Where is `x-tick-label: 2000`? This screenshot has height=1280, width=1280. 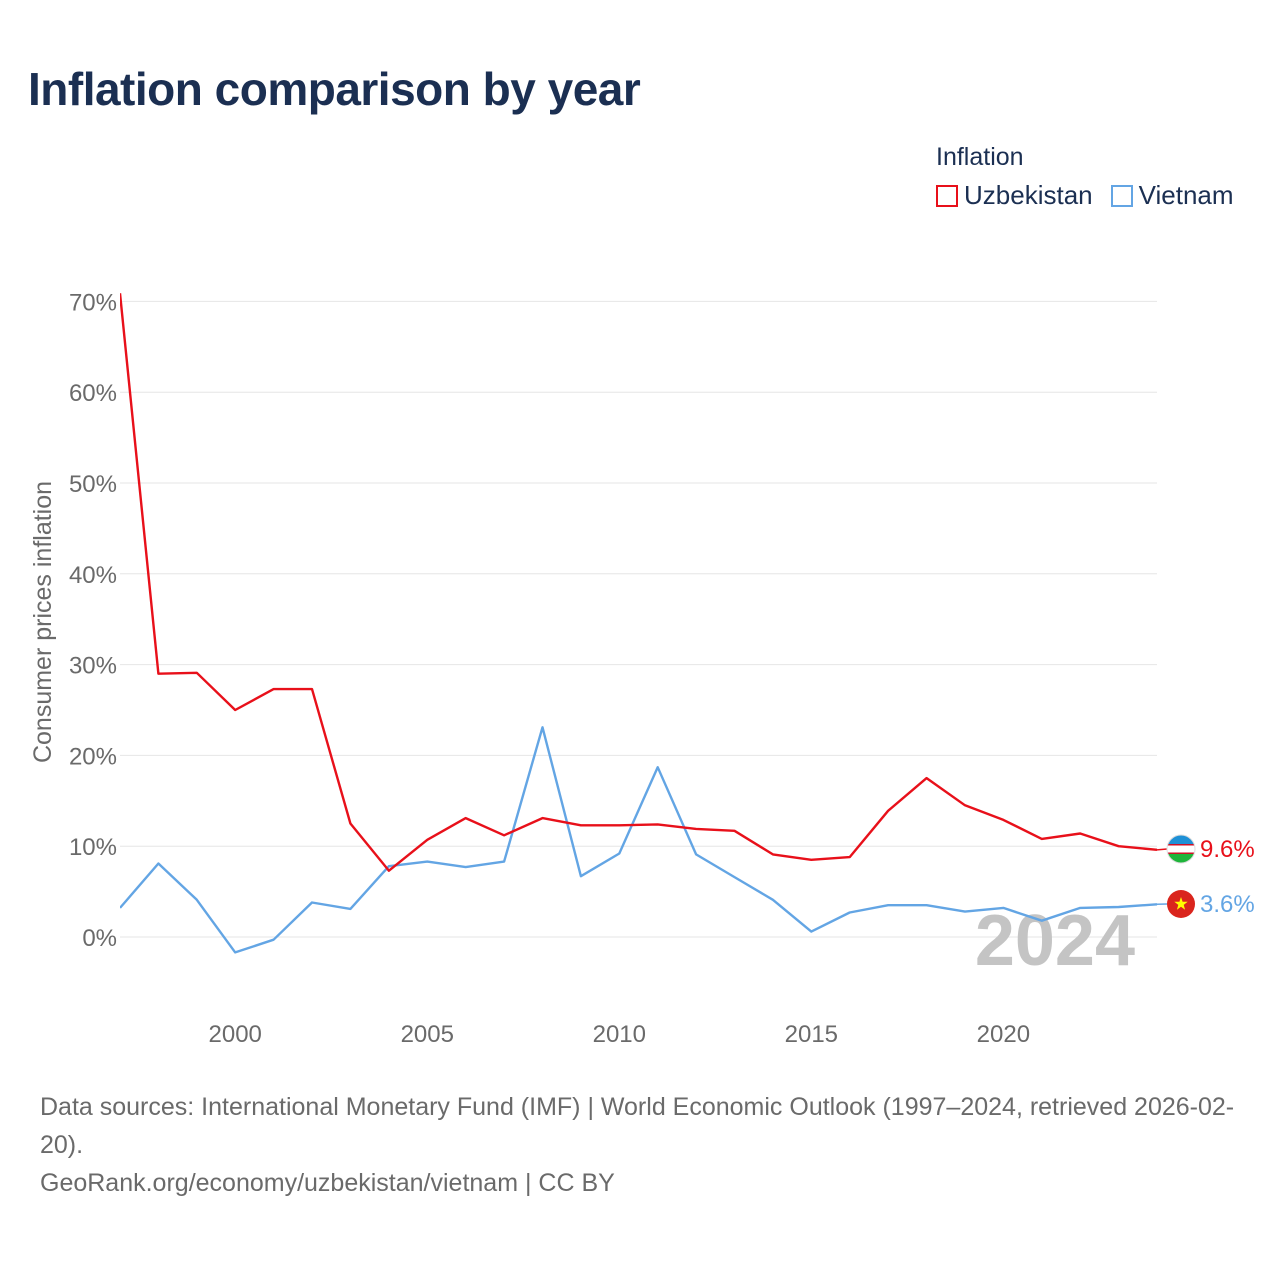 x-tick-label: 2000 is located at coordinates (235, 1034).